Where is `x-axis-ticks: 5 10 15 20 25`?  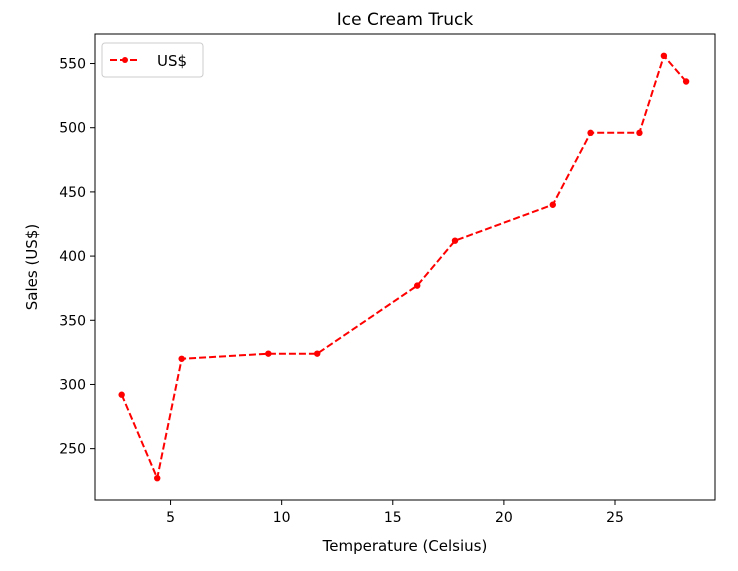 x-axis-ticks: 5 10 15 20 25 is located at coordinates (395, 513).